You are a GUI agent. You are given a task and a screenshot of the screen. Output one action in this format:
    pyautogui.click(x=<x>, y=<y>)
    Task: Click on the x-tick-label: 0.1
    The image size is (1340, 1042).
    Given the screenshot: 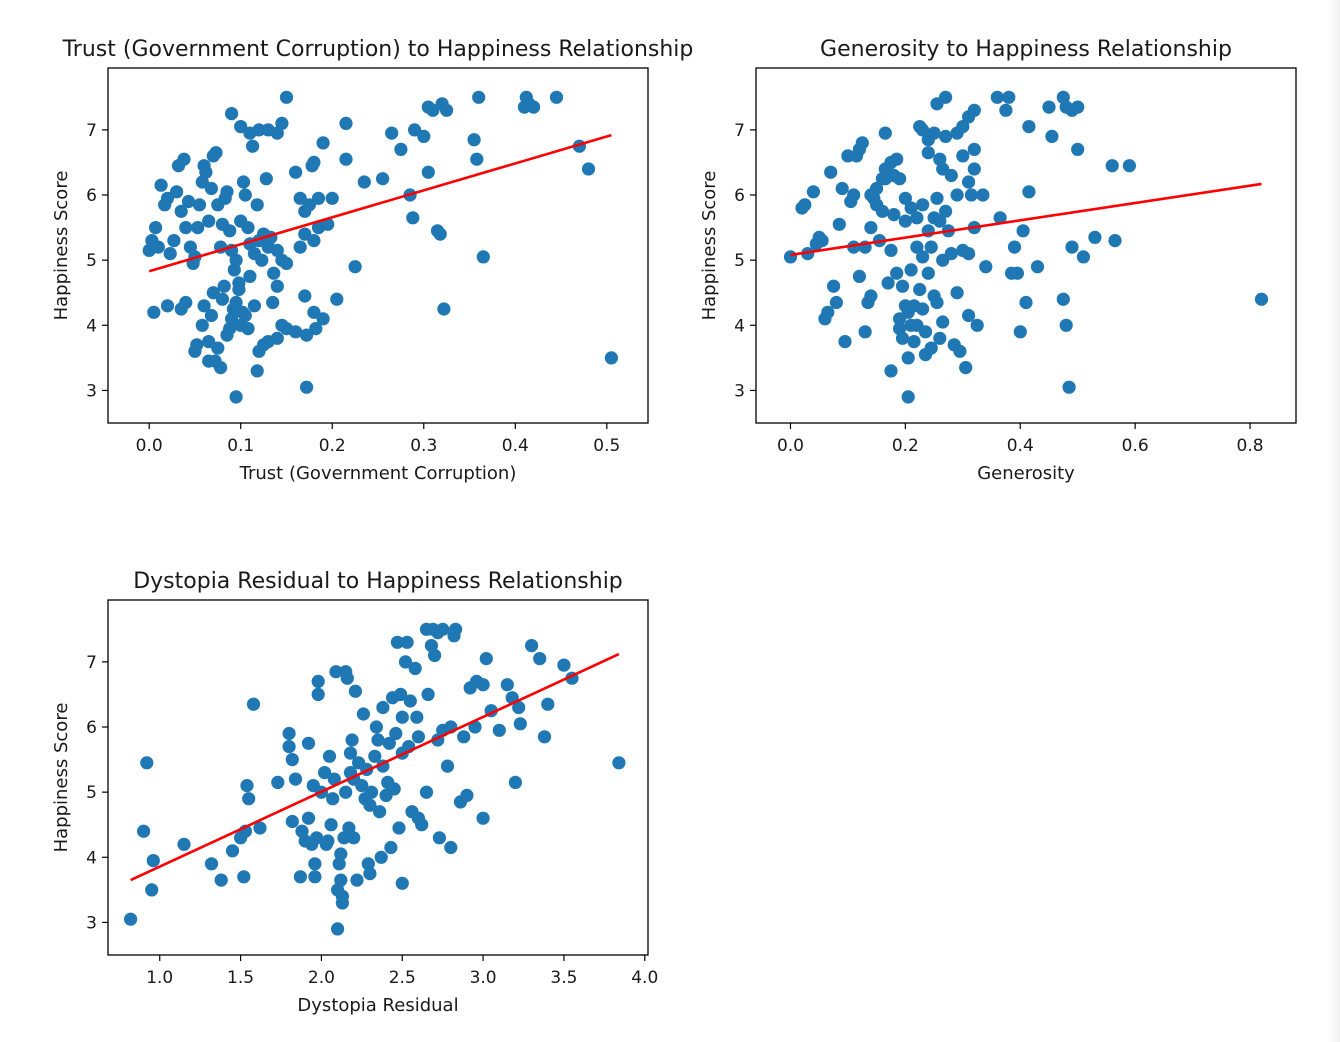 What is the action you would take?
    pyautogui.click(x=240, y=446)
    